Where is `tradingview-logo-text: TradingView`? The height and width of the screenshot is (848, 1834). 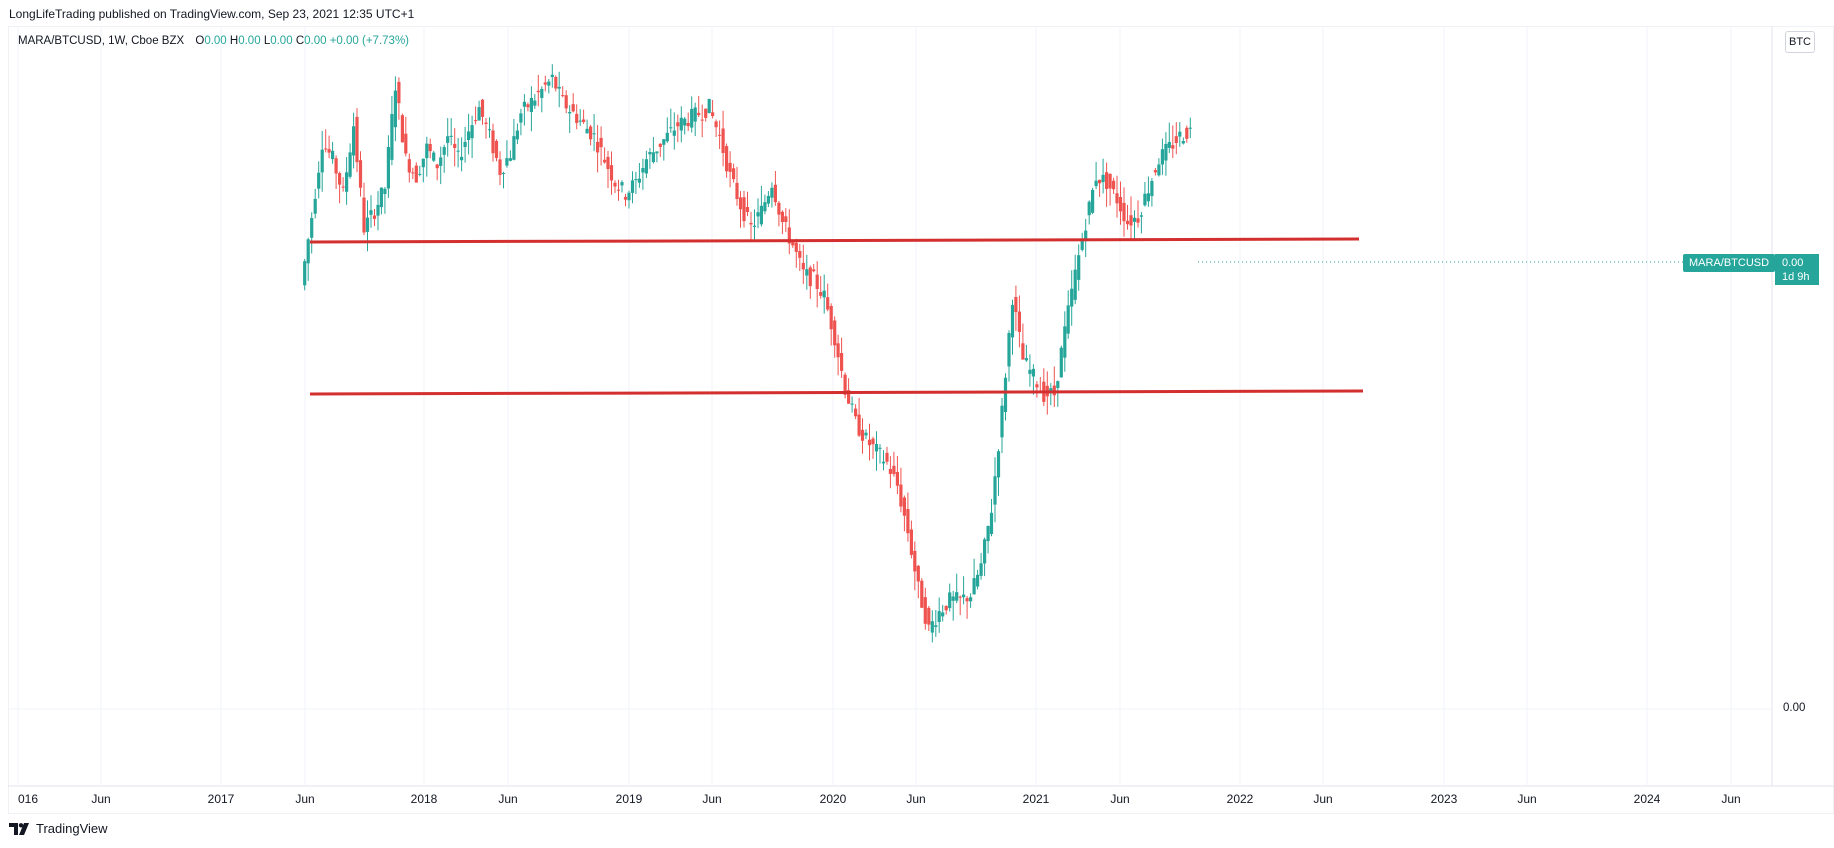
tradingview-logo-text: TradingView is located at coordinates (72, 828).